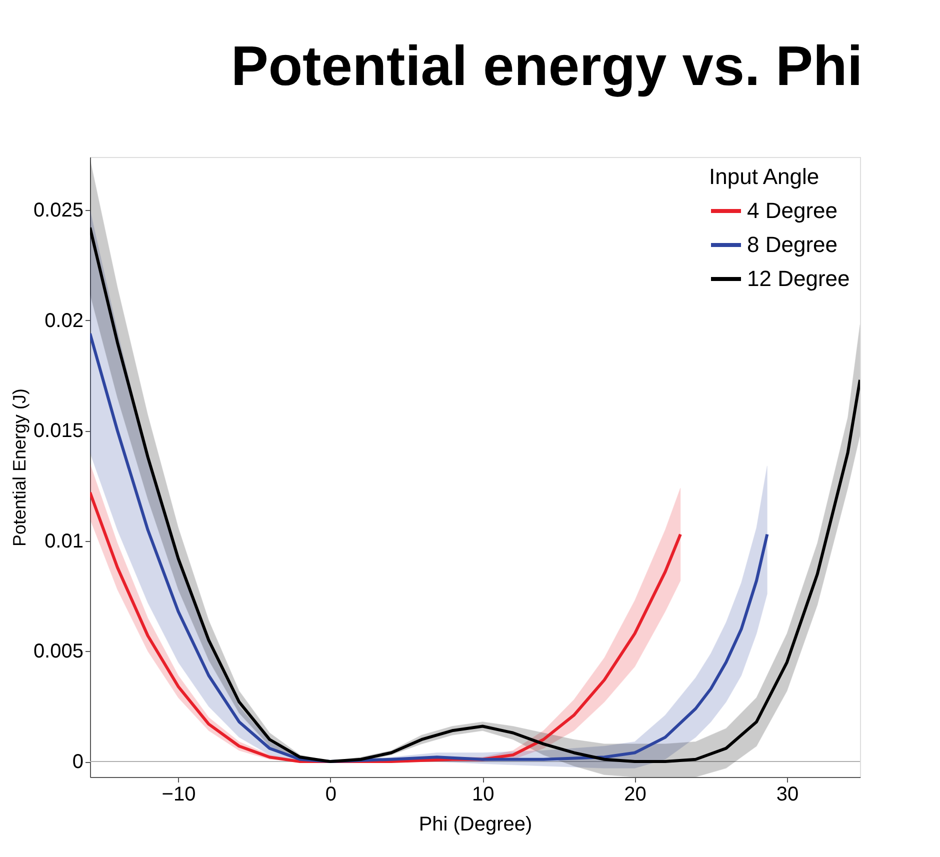 This screenshot has height=857, width=940. I want to click on legend-label: 12 Degree, so click(798, 278).